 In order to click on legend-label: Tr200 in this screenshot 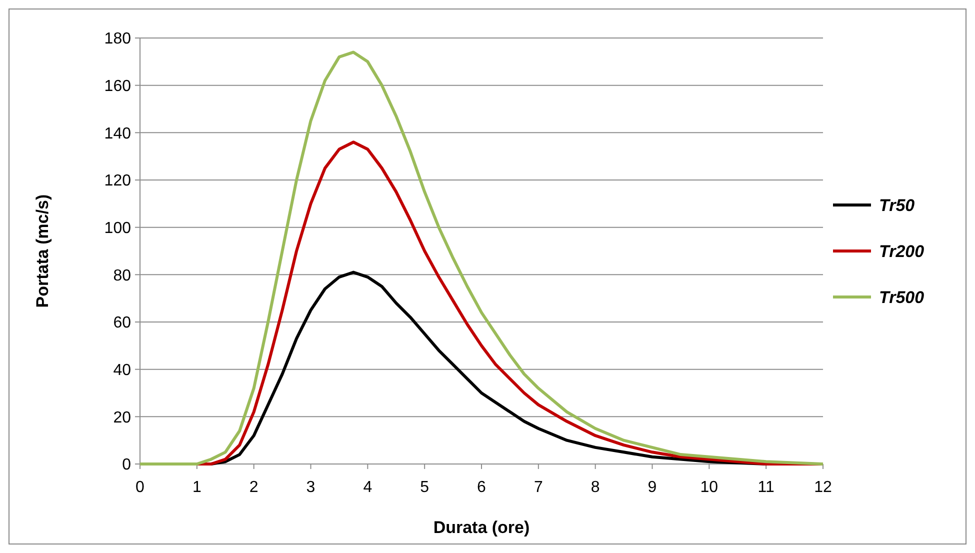, I will do `click(902, 251)`.